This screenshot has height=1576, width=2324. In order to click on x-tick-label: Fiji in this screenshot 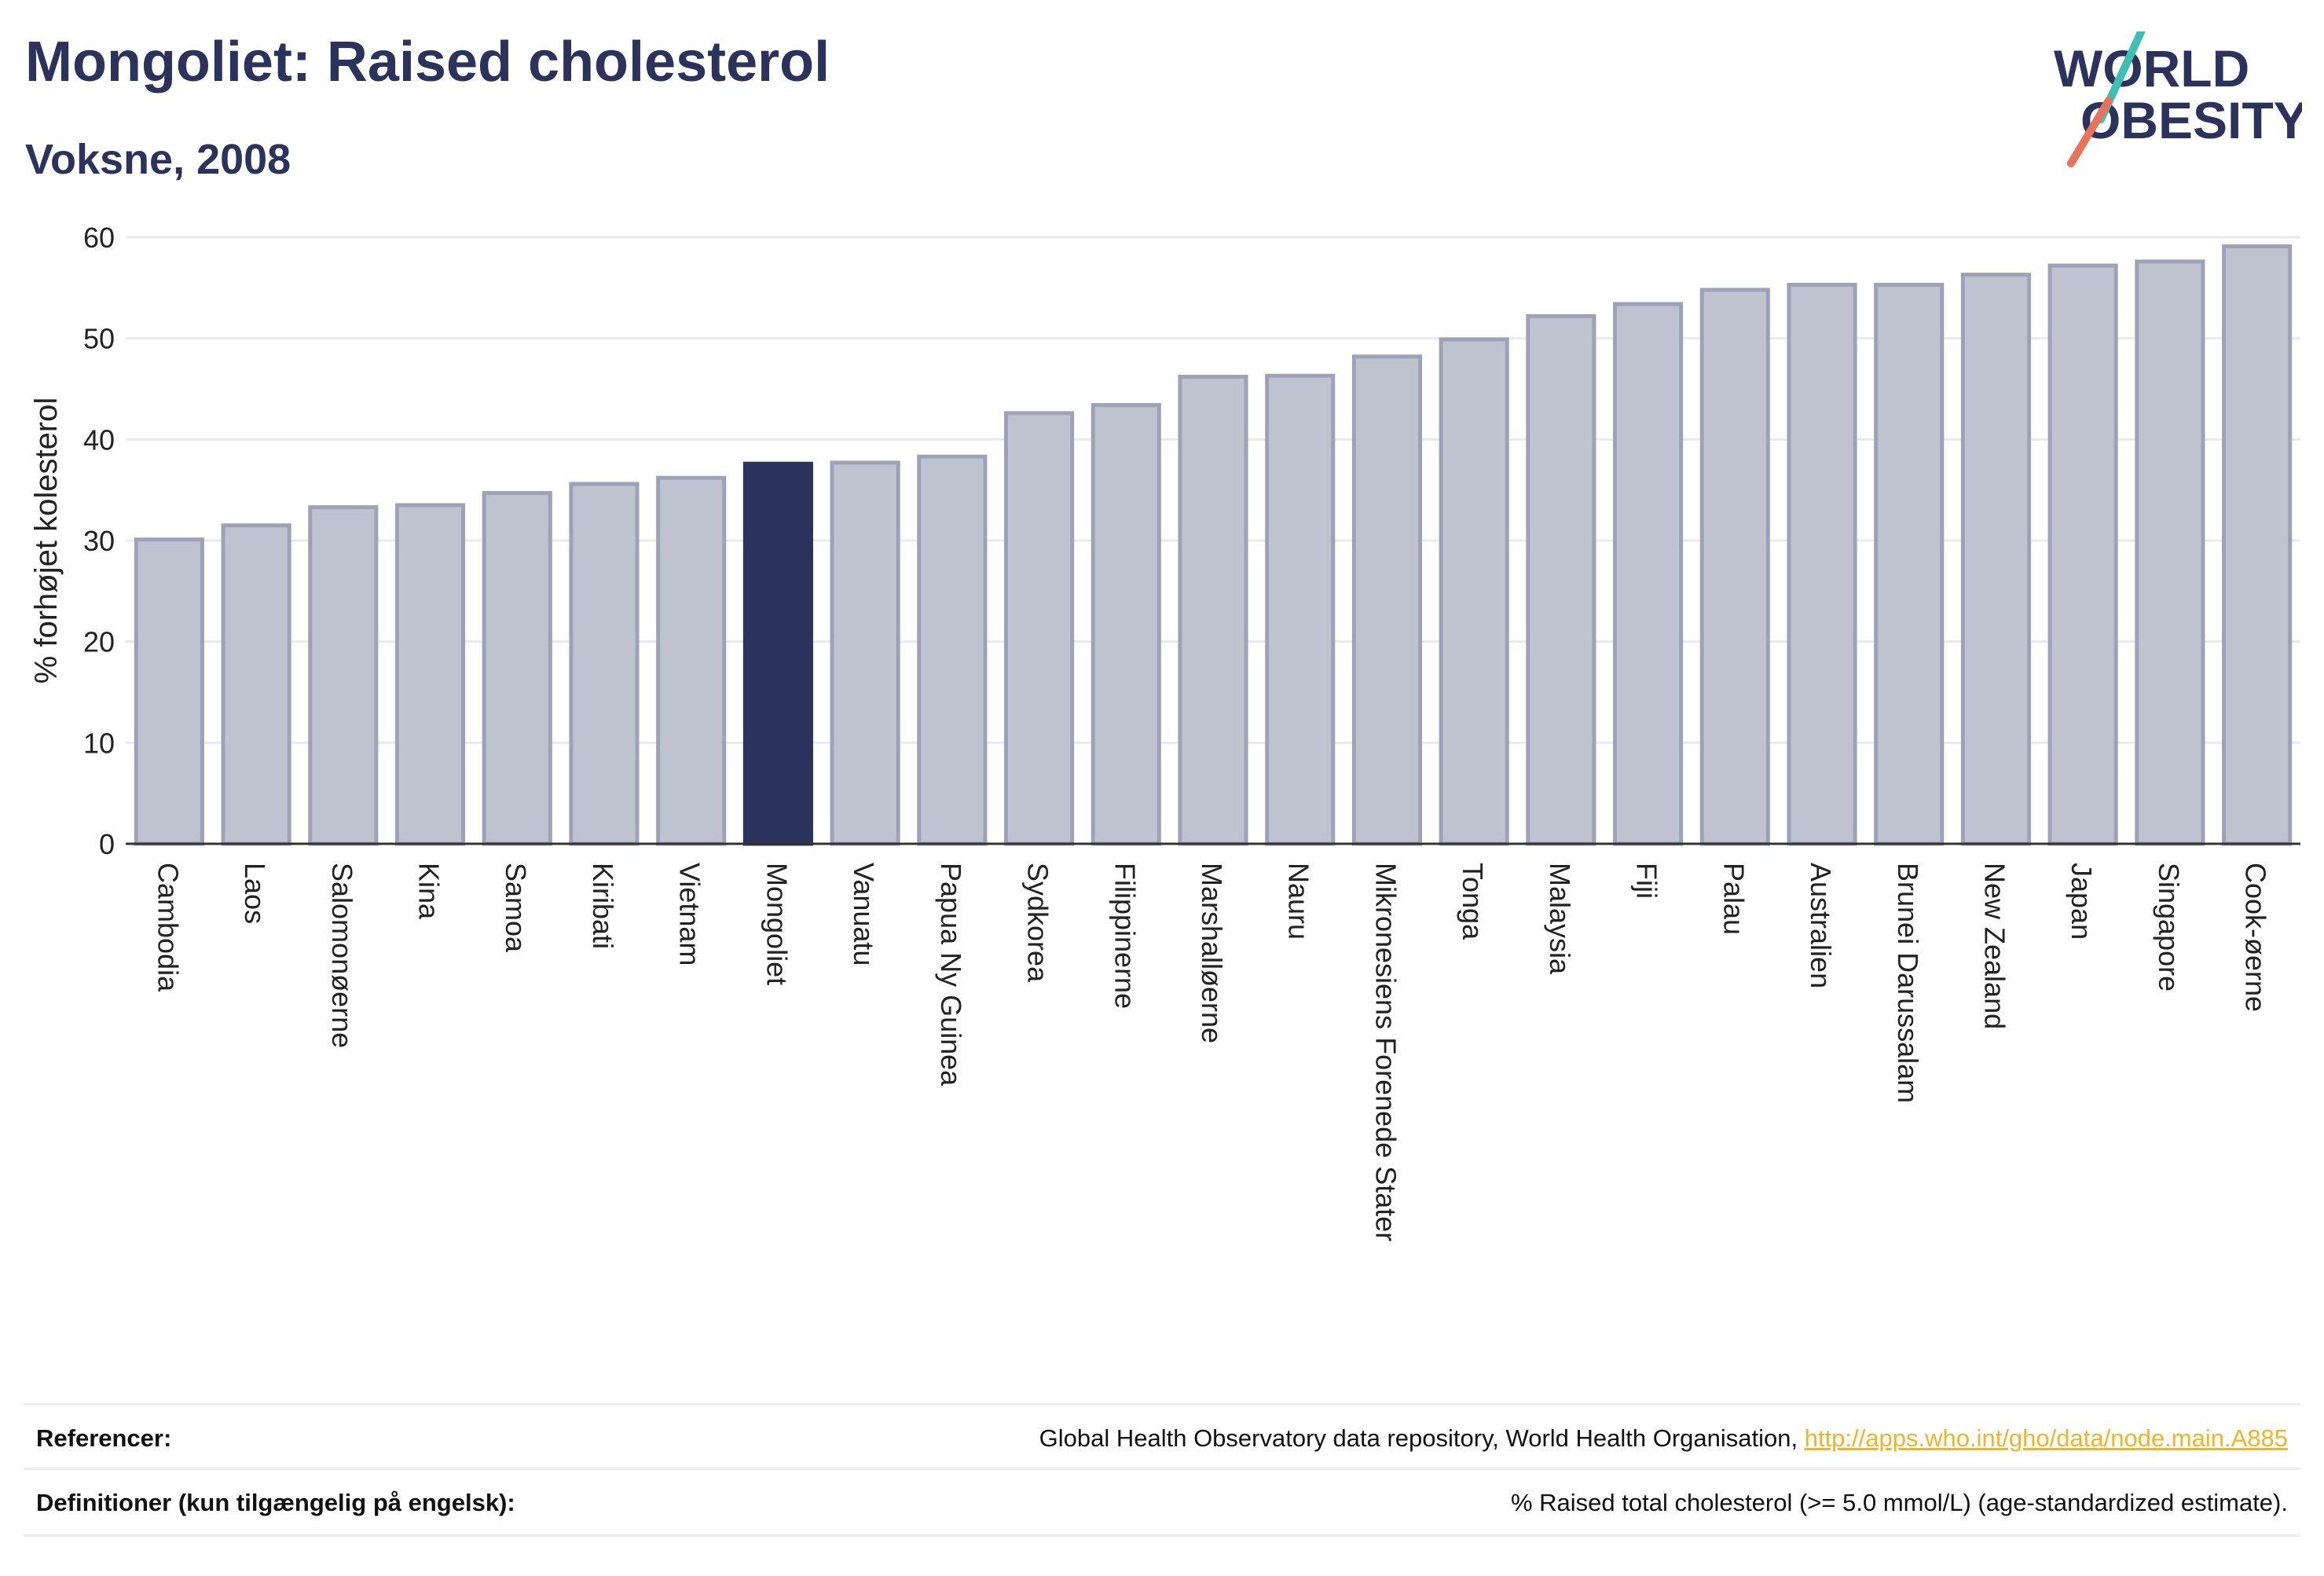, I will do `click(1647, 881)`.